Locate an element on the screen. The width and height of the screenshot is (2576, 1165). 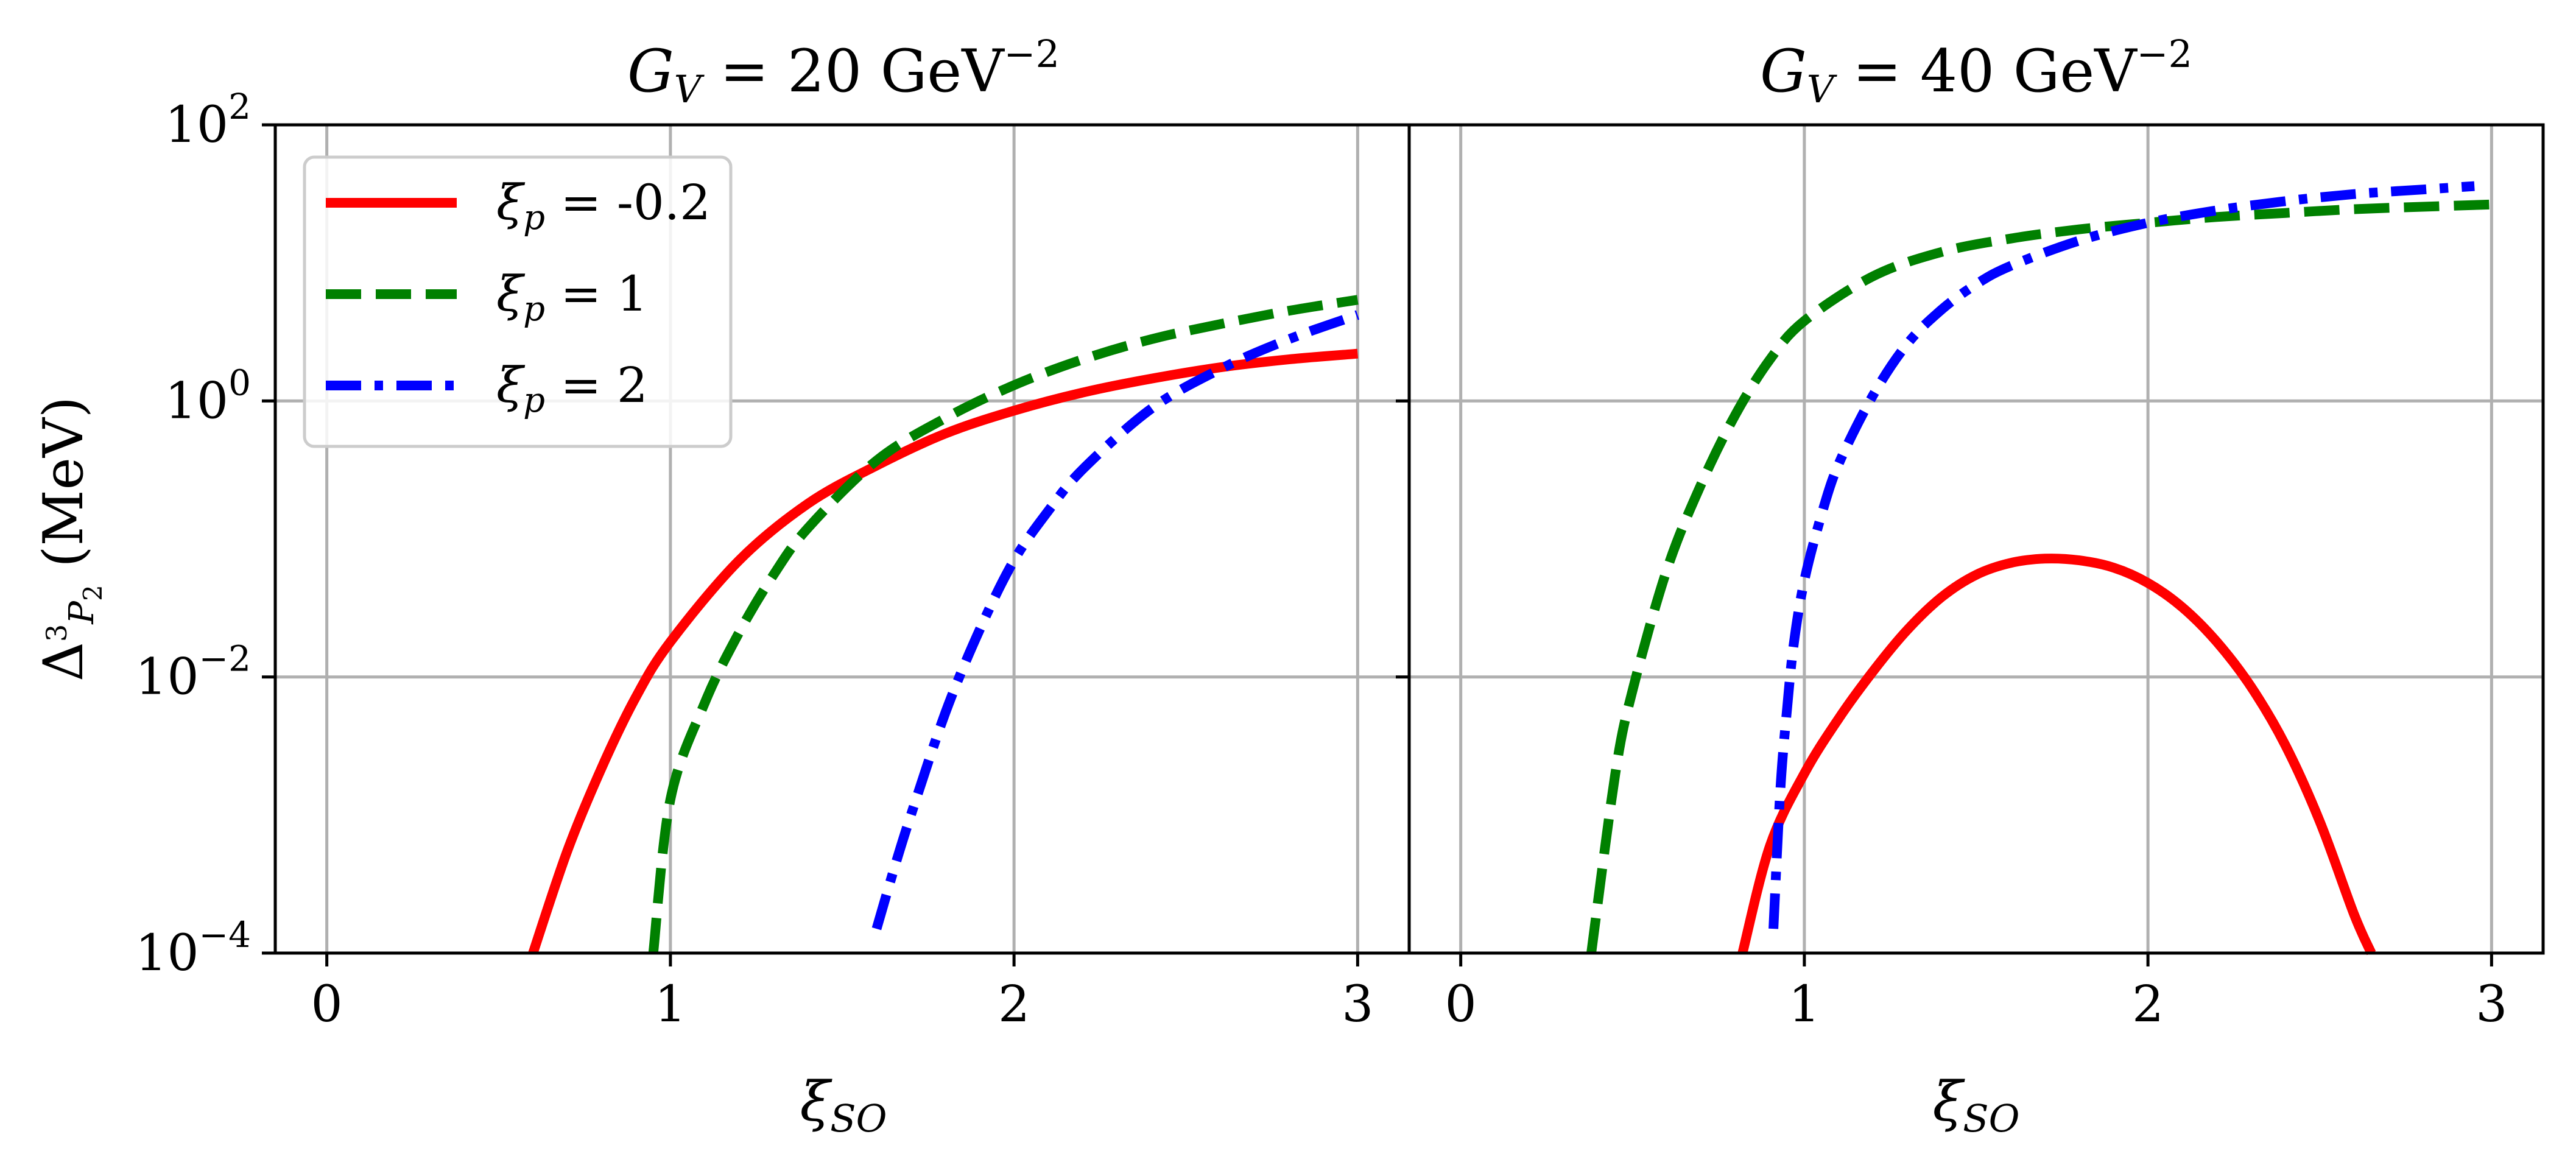
panel-2-x-ticks: 0 1 2 3 is located at coordinates (1976, 993).